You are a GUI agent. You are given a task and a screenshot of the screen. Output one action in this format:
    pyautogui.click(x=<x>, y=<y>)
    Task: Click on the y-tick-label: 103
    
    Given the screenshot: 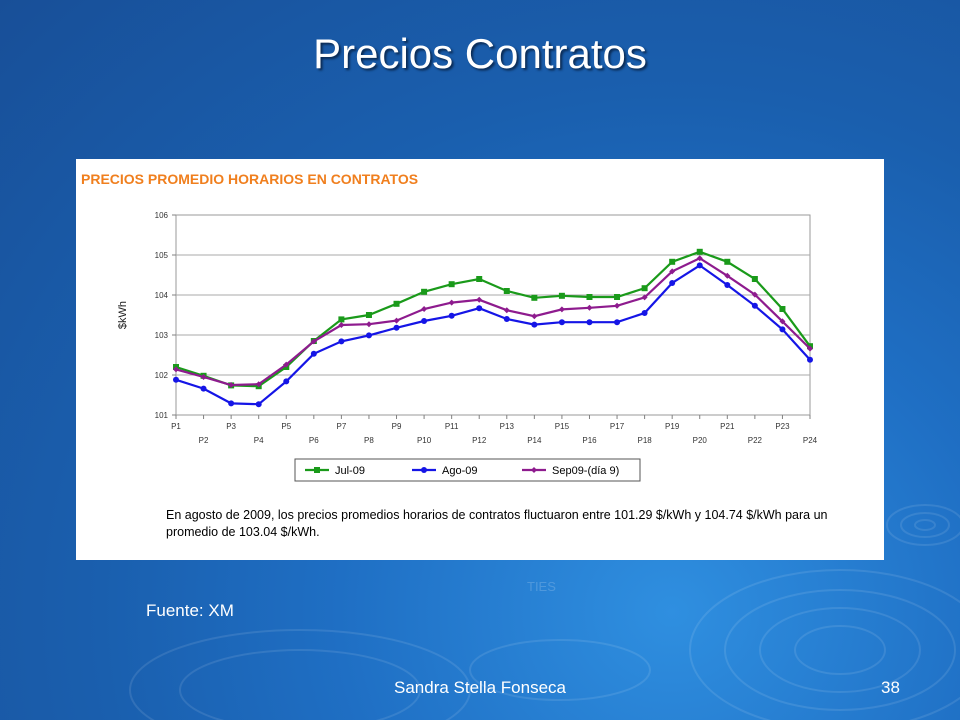 What is the action you would take?
    pyautogui.click(x=162, y=335)
    